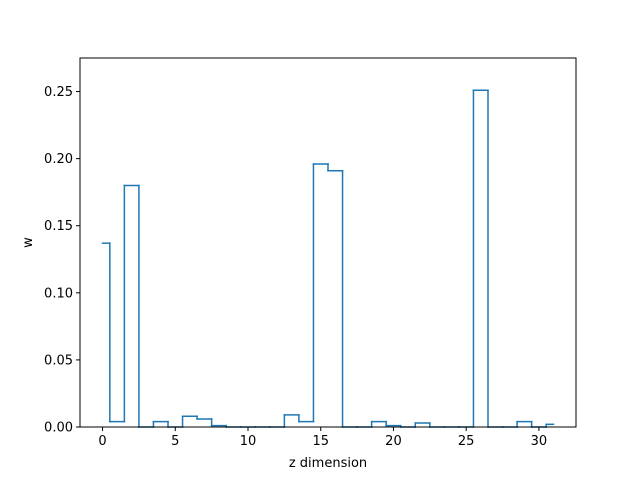 The image size is (640, 480). I want to click on y-tick-label: 0.25, so click(58, 92).